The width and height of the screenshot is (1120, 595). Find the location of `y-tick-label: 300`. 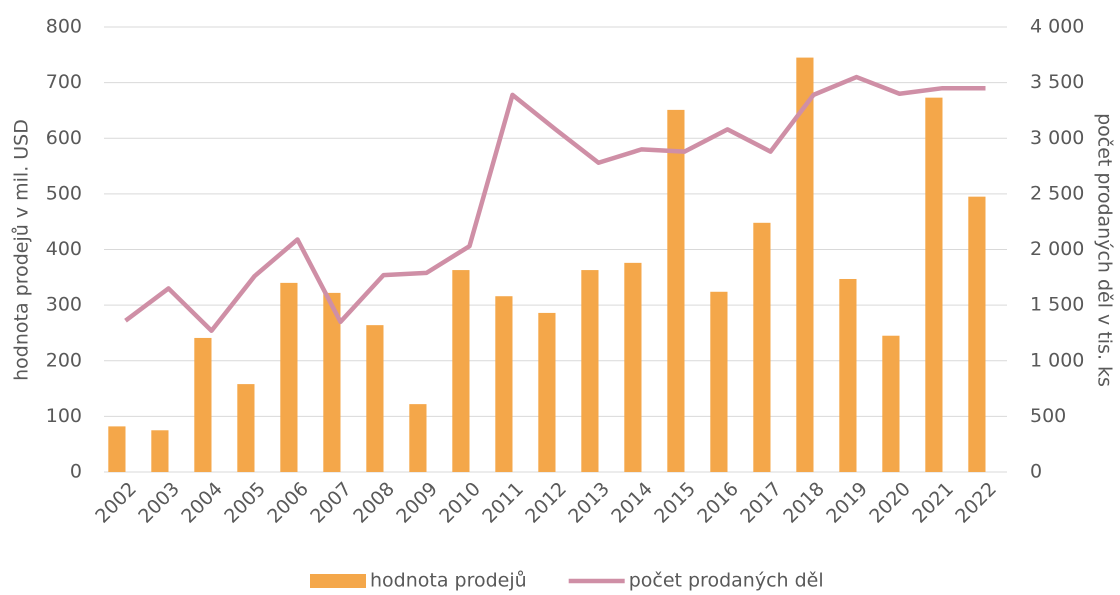

y-tick-label: 300 is located at coordinates (64, 305).